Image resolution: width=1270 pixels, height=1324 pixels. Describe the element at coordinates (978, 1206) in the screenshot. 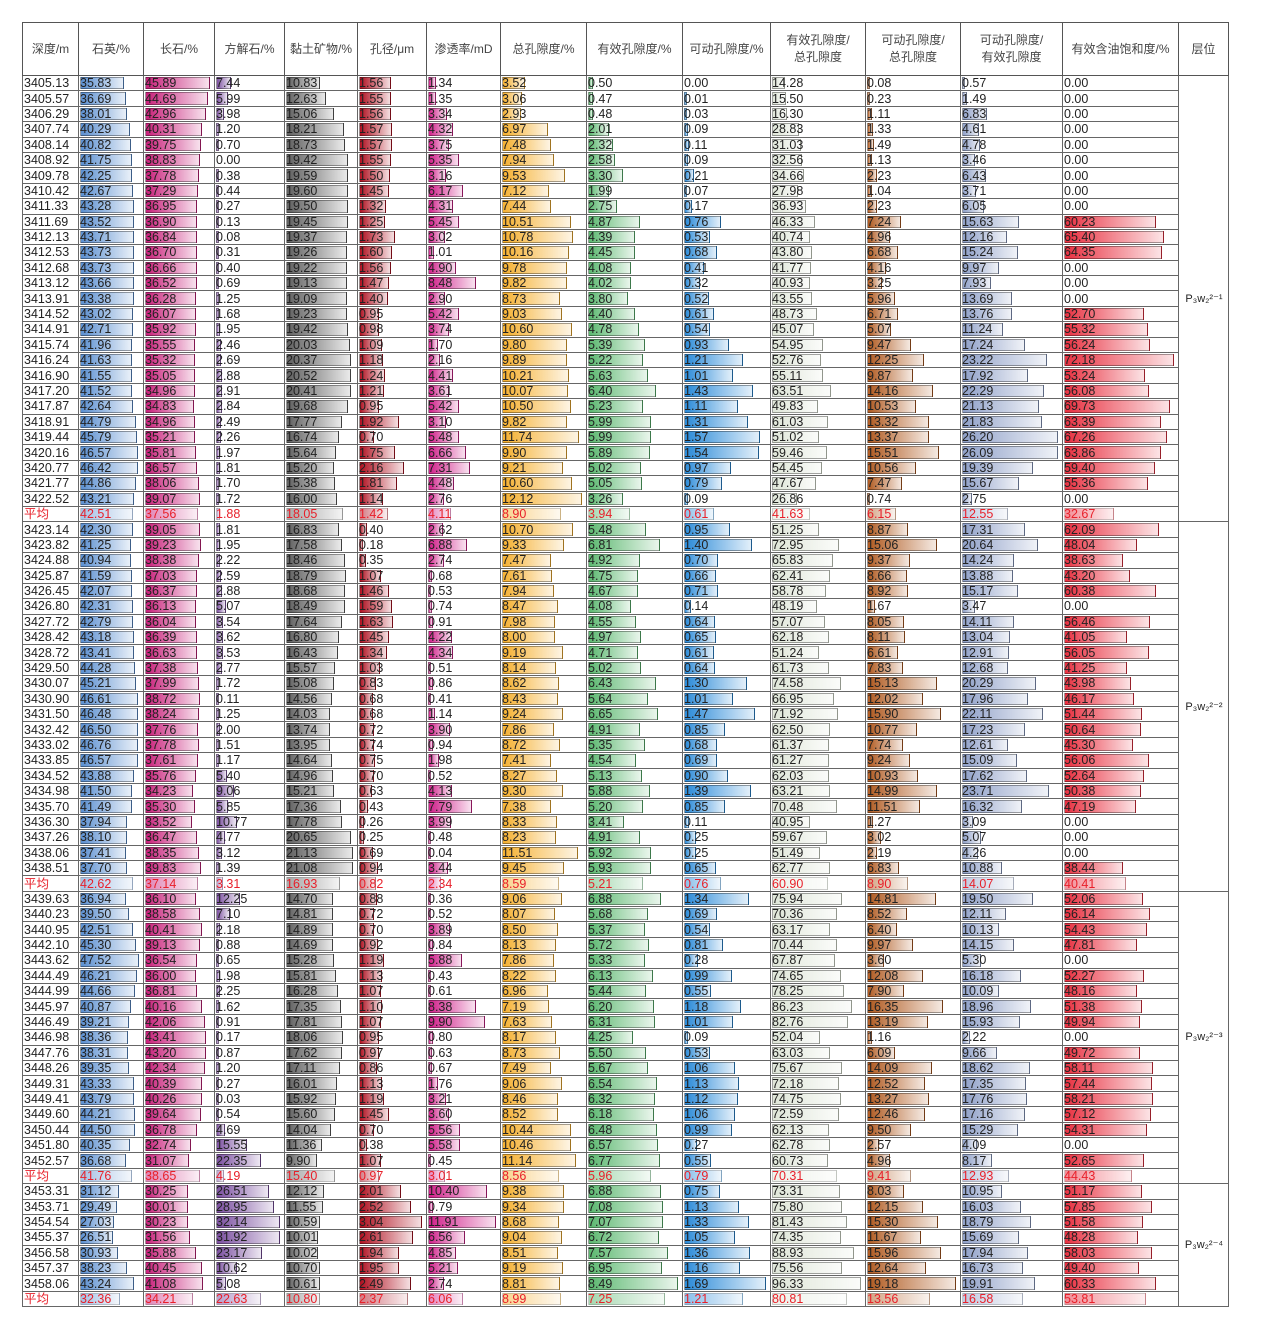

I see `cell-value: 16.03` at that location.